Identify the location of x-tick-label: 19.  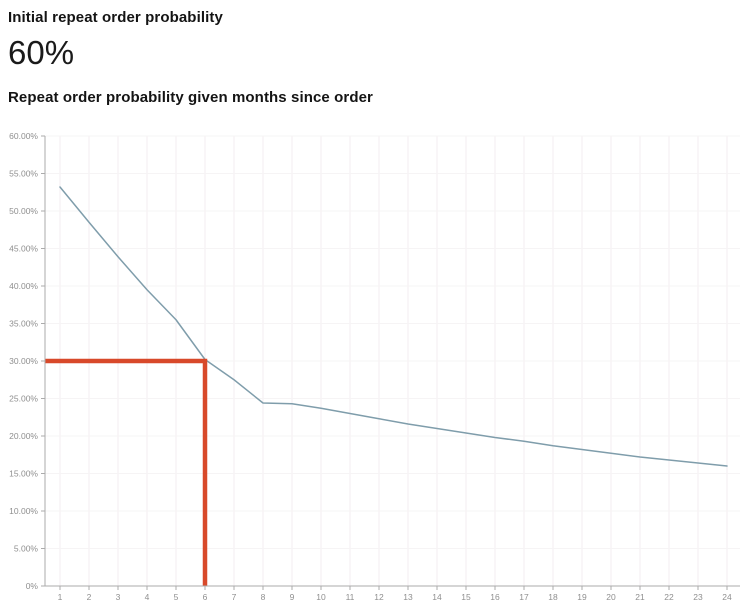
(582, 597).